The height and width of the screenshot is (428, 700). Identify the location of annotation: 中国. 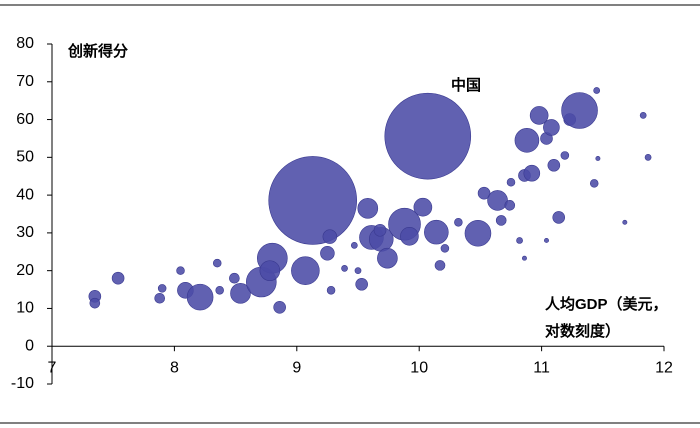
(466, 85).